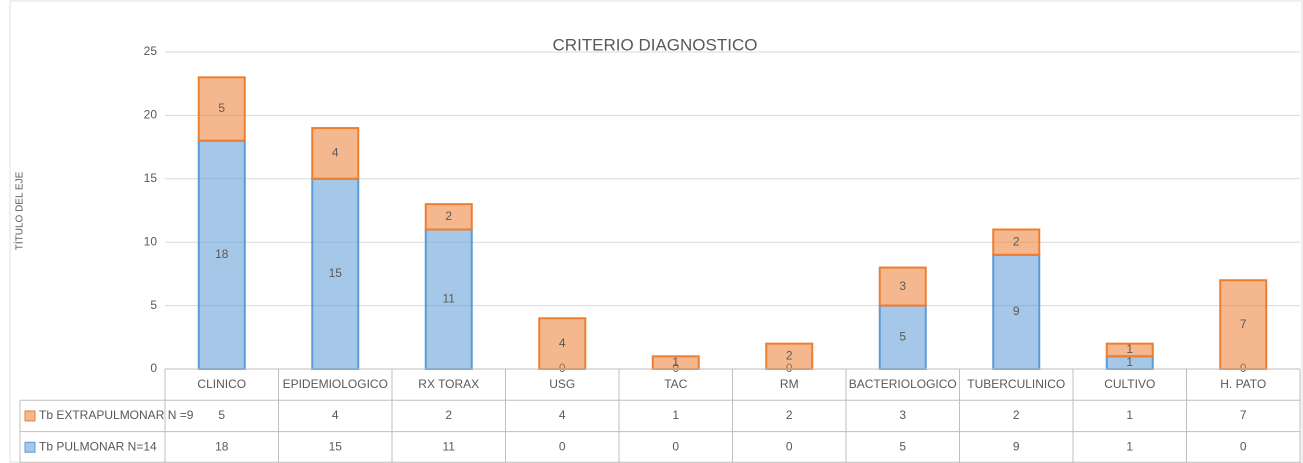 The width and height of the screenshot is (1303, 463). I want to click on table-value: 9, so click(1016, 446).